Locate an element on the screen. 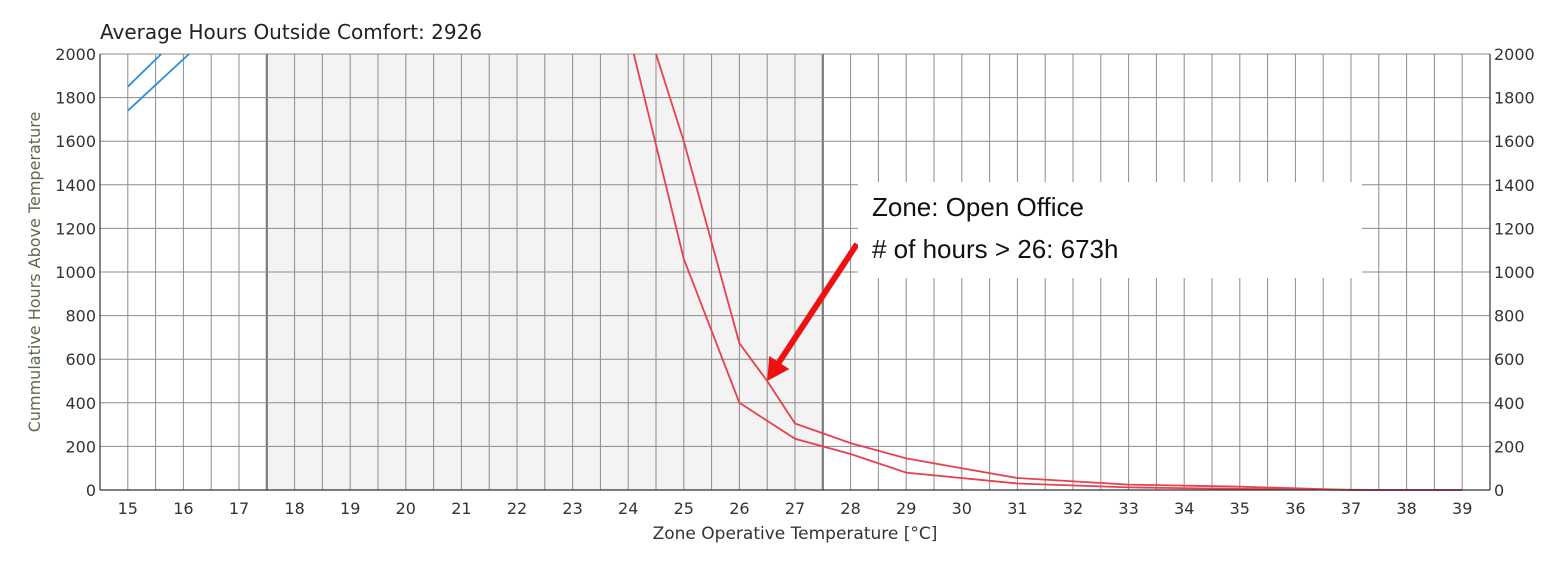 This screenshot has width=1556, height=583. annotation-layer is located at coordinates (813, 311).